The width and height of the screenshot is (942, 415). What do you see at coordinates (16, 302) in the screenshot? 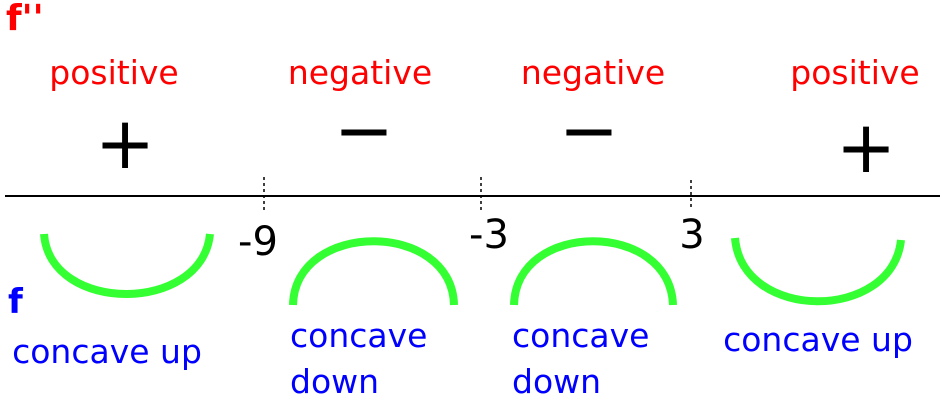
I see `function-label: f` at bounding box center [16, 302].